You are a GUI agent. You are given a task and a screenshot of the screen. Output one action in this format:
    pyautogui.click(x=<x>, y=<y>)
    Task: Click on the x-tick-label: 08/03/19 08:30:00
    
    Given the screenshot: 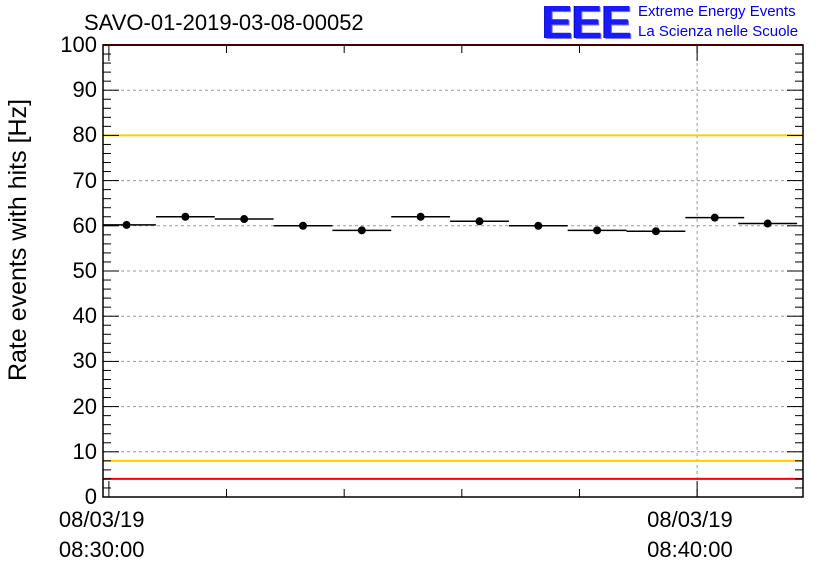 What is the action you would take?
    pyautogui.click(x=139, y=535)
    